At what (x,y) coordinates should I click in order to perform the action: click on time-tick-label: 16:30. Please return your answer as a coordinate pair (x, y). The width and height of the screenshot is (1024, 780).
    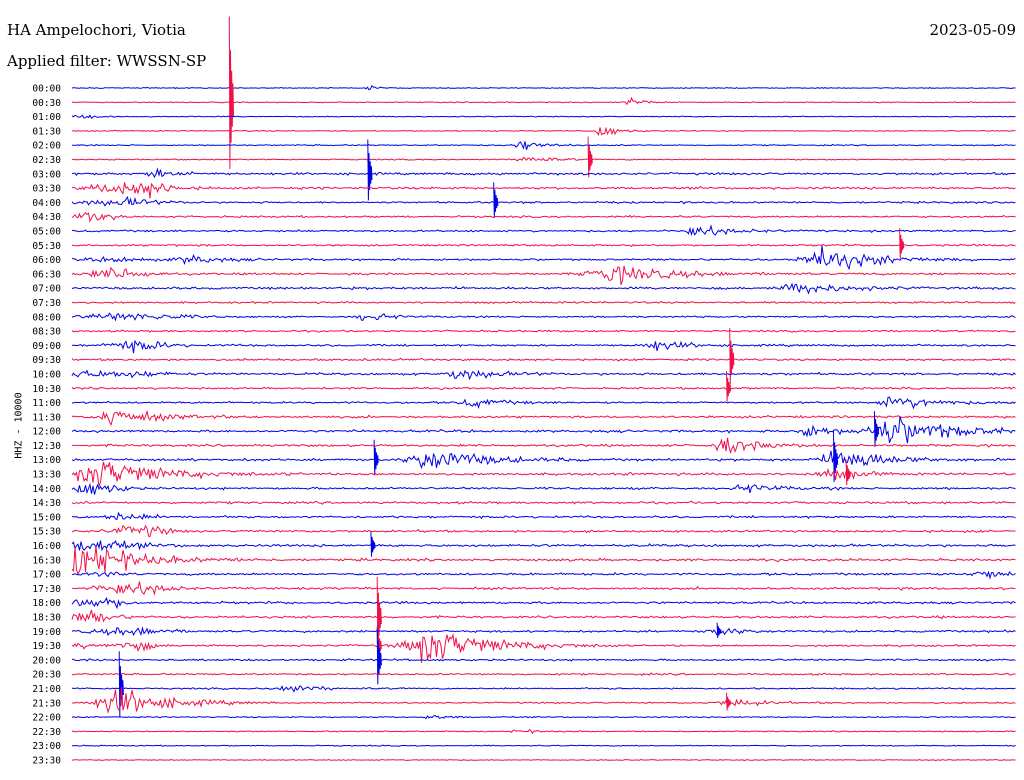
    Looking at the image, I should click on (46, 560).